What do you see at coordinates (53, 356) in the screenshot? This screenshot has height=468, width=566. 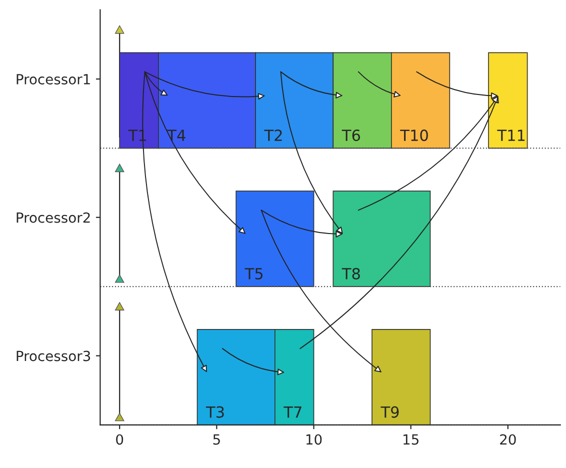 I see `y-tick-label: Processor3` at bounding box center [53, 356].